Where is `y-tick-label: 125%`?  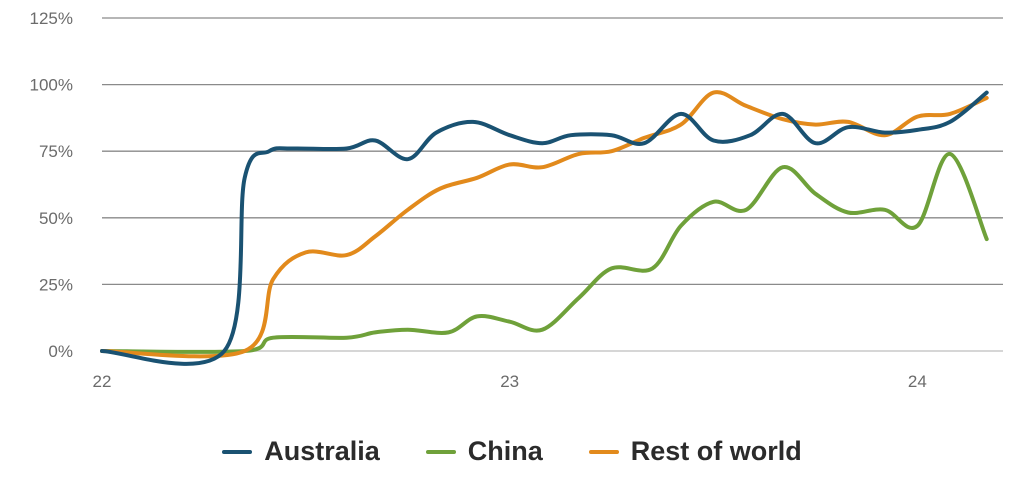
y-tick-label: 125% is located at coordinates (51, 18).